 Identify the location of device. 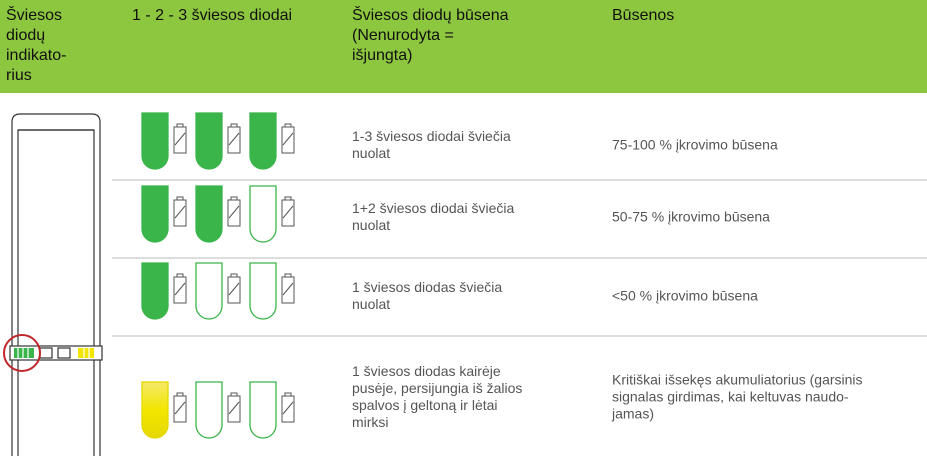
(53, 284).